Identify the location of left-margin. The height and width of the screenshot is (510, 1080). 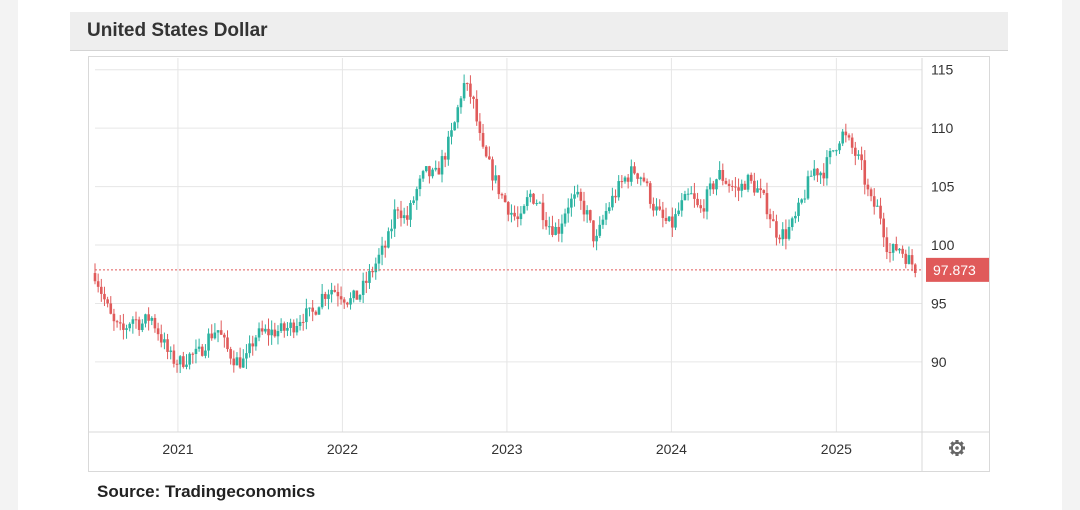
(5, 255).